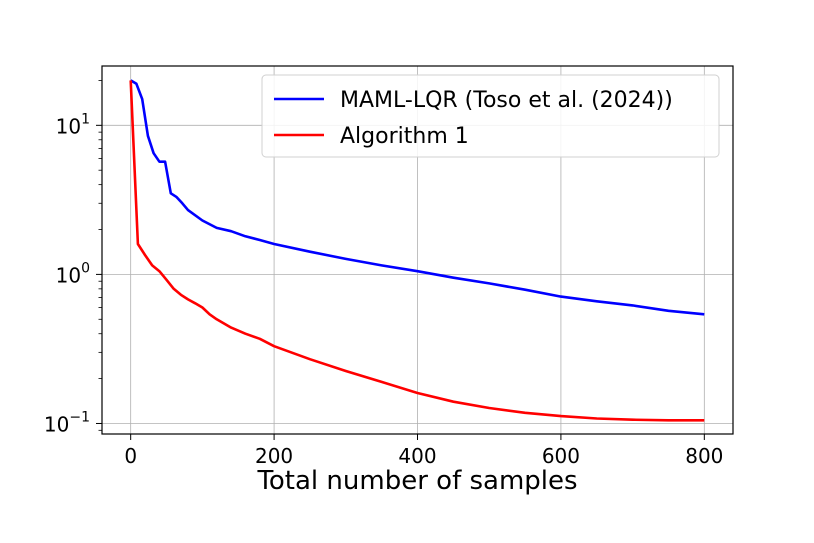 This screenshot has width=814, height=543. What do you see at coordinates (417, 456) in the screenshot?
I see `x-tick-label: 400` at bounding box center [417, 456].